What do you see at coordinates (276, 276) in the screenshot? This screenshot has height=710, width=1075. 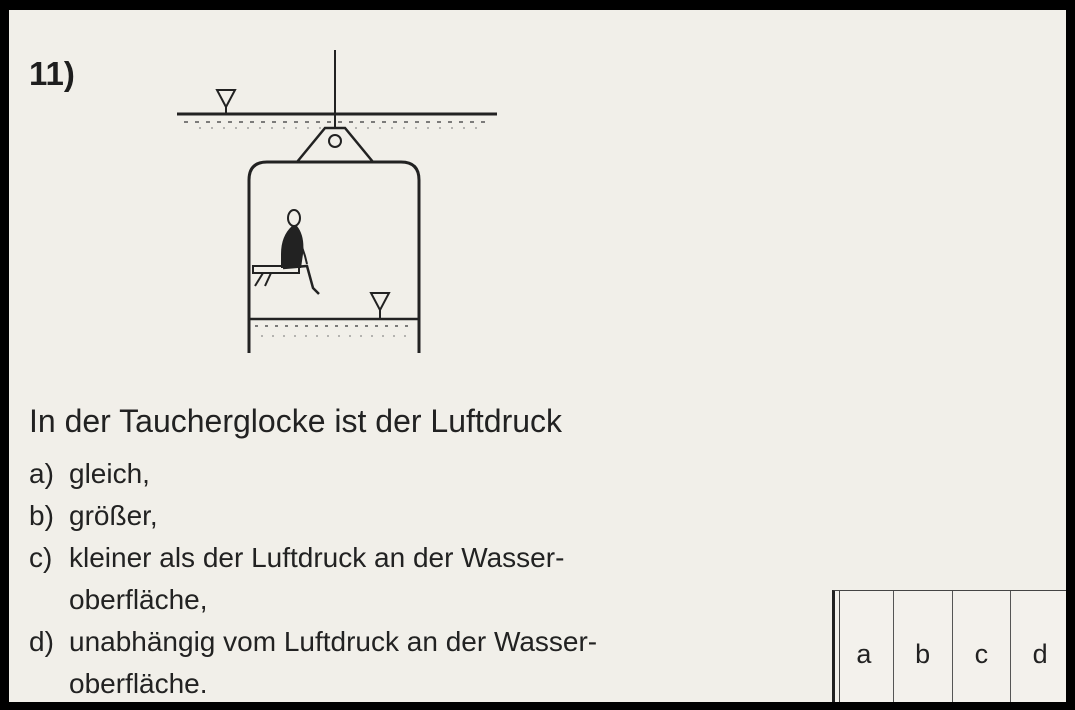 I see `bench` at bounding box center [276, 276].